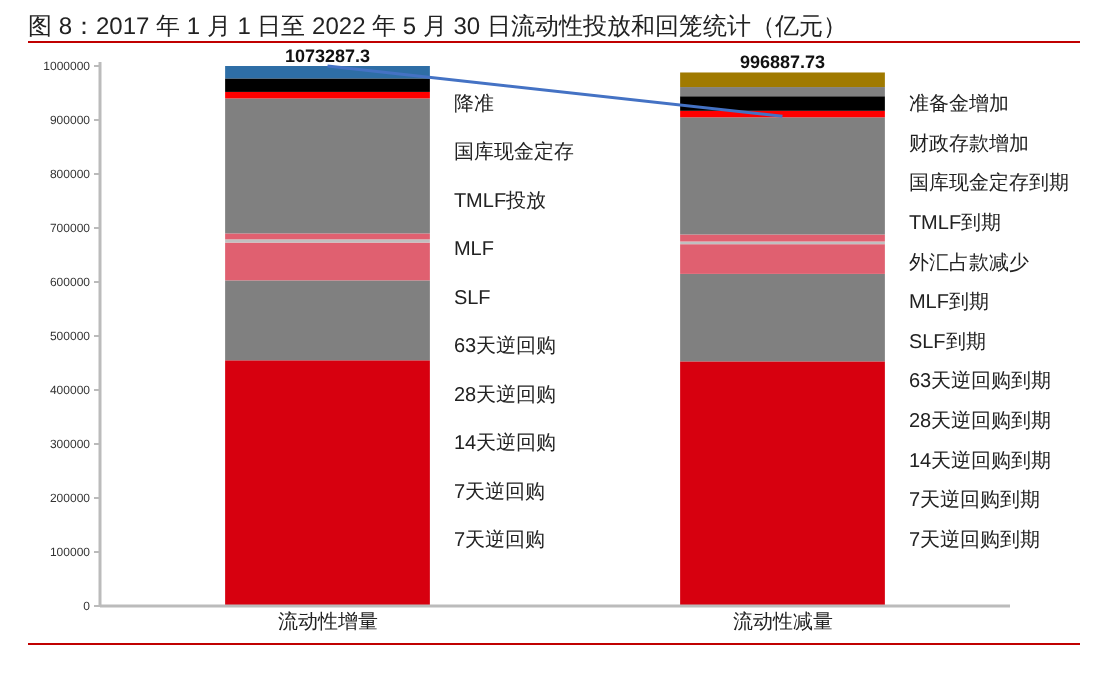  I want to click on annotation: 国库现金定存到期, so click(988, 183).